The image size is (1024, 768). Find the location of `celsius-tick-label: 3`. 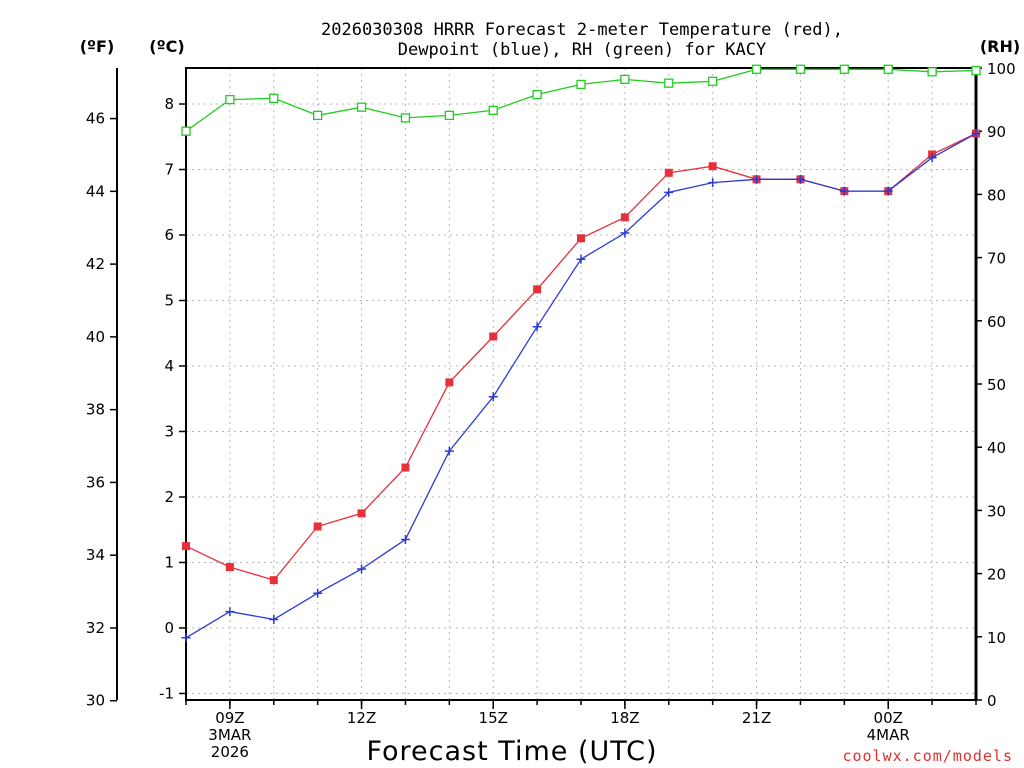

celsius-tick-label: 3 is located at coordinates (169, 431).